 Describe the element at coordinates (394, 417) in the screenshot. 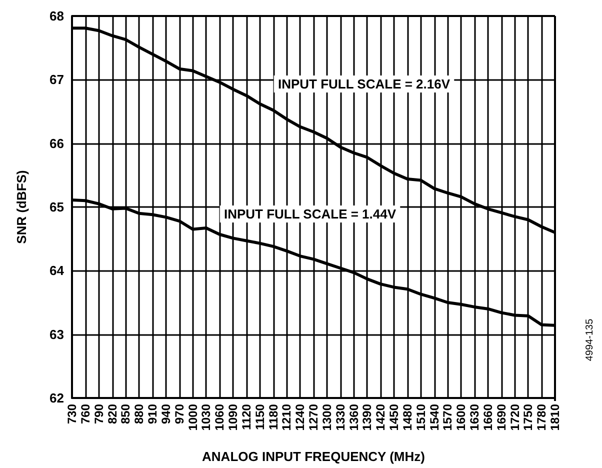

I see `x-tick-label: 1450` at that location.